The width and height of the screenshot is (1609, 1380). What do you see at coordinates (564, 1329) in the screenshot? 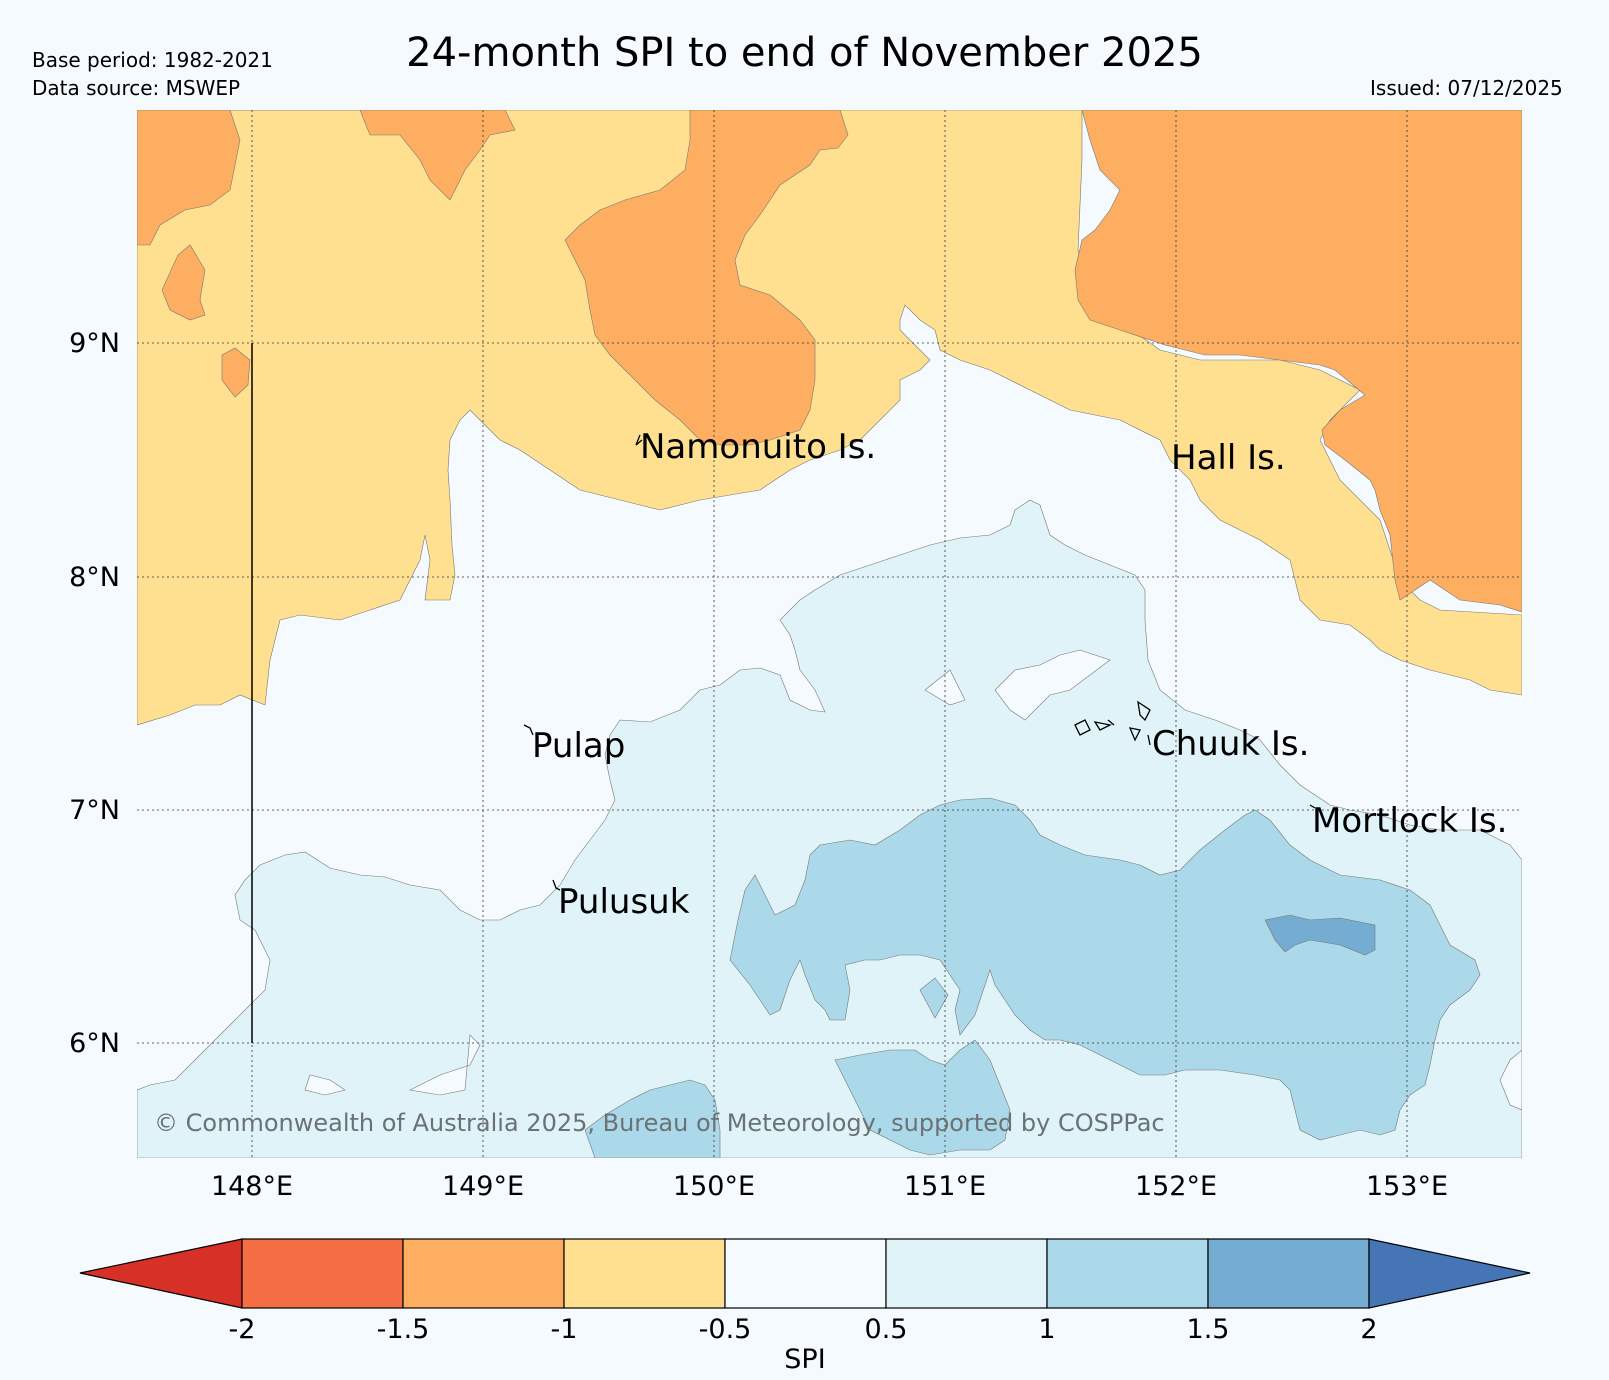
I see `colorbar-tick: -1` at bounding box center [564, 1329].